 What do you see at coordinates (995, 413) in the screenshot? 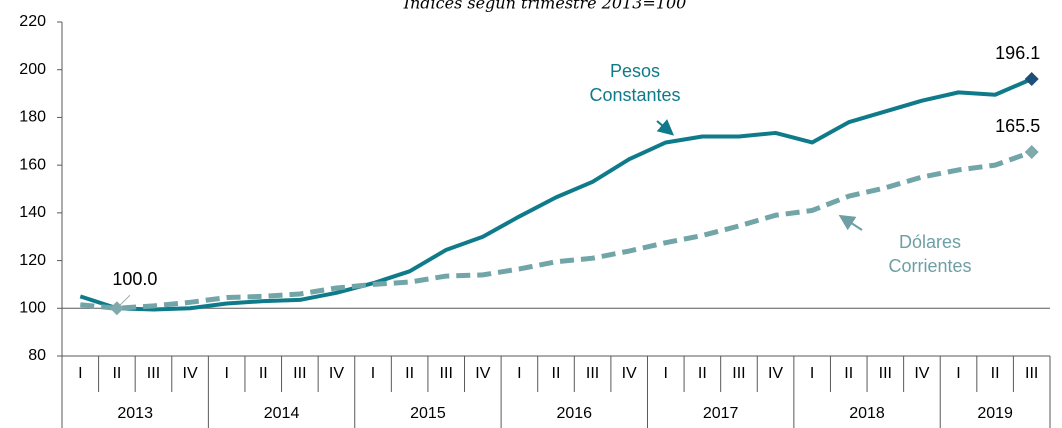
I see `year-label: 2019` at bounding box center [995, 413].